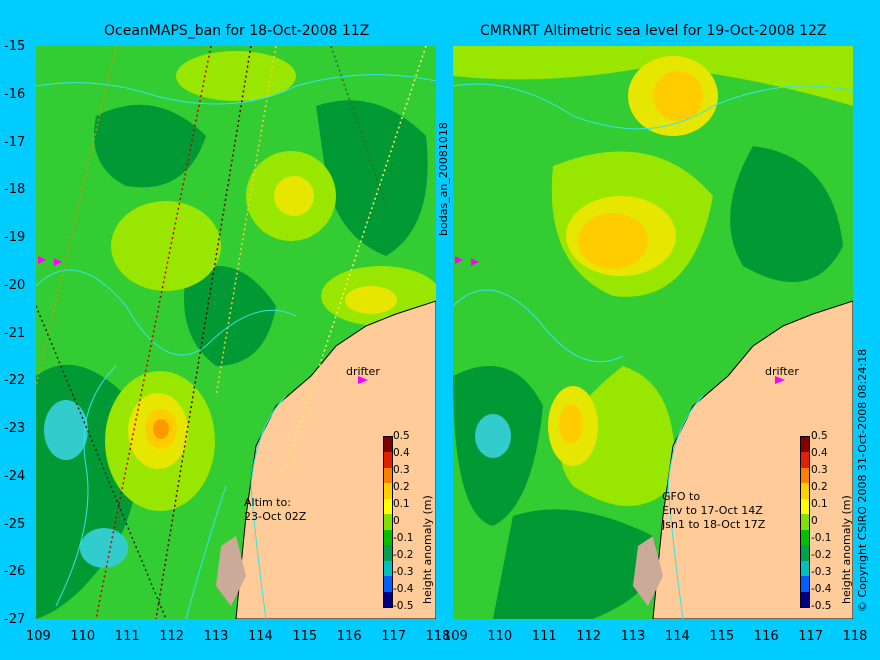 Image resolution: width=880 pixels, height=660 pixels. I want to click on y-tick-label: -18, so click(15, 190).